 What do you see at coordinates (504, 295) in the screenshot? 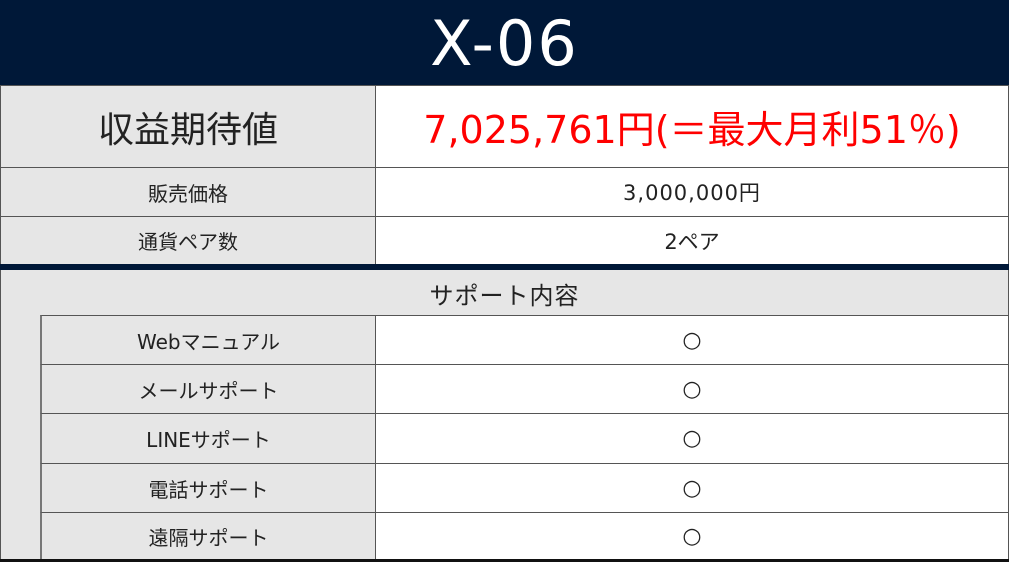
I see `support-heading: サポート内容` at bounding box center [504, 295].